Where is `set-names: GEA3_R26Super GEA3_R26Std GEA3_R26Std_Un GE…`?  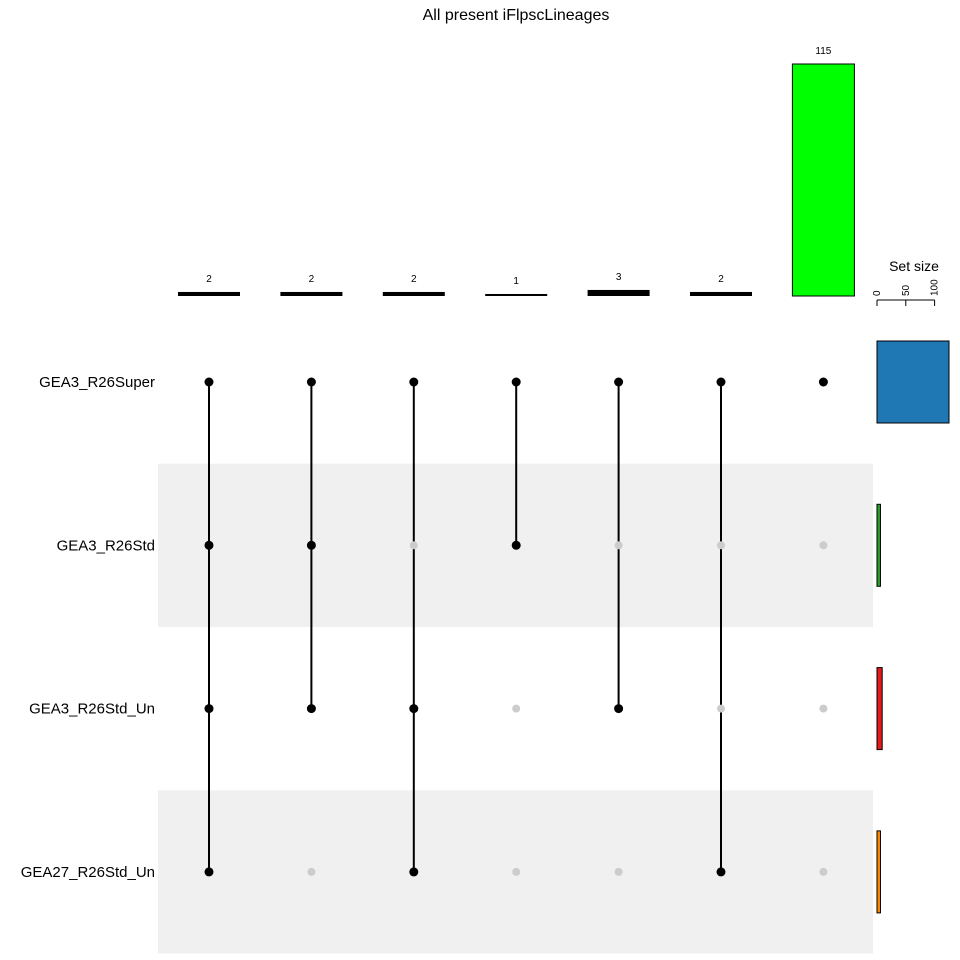 set-names: GEA3_R26Super GEA3_R26Std GEA3_R26Std_Un GE… is located at coordinates (88, 627).